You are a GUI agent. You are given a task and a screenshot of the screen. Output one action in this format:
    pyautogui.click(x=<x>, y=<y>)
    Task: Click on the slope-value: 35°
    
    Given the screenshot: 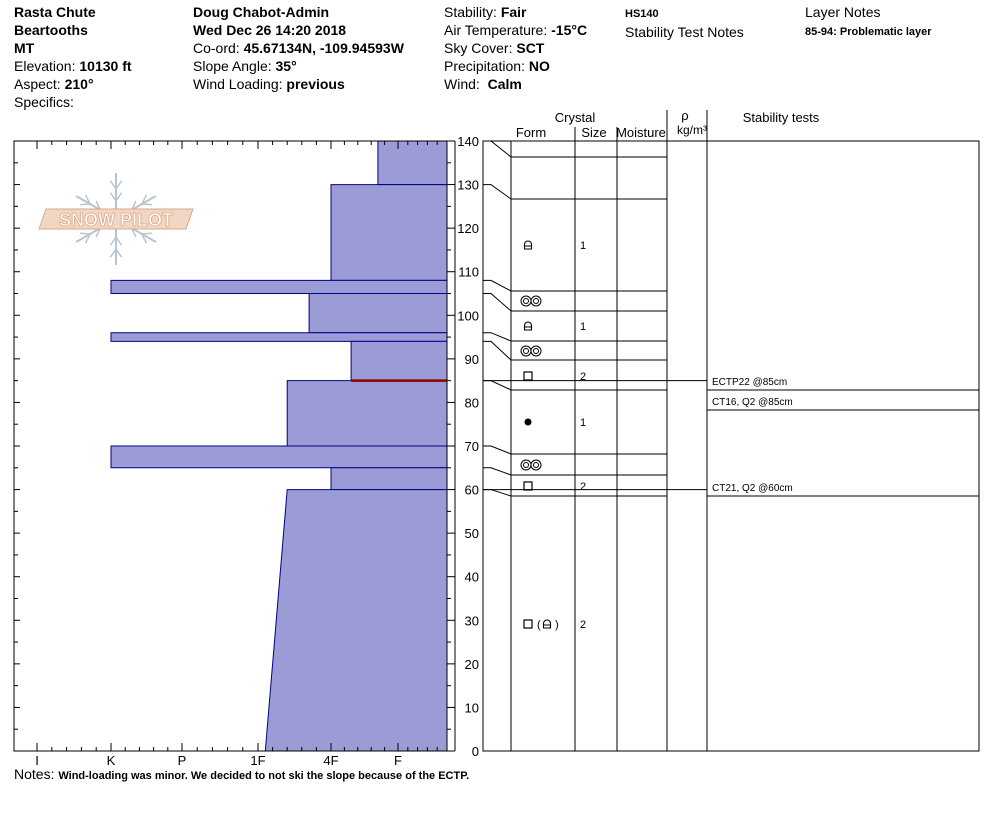 What is the action you would take?
    pyautogui.click(x=286, y=66)
    